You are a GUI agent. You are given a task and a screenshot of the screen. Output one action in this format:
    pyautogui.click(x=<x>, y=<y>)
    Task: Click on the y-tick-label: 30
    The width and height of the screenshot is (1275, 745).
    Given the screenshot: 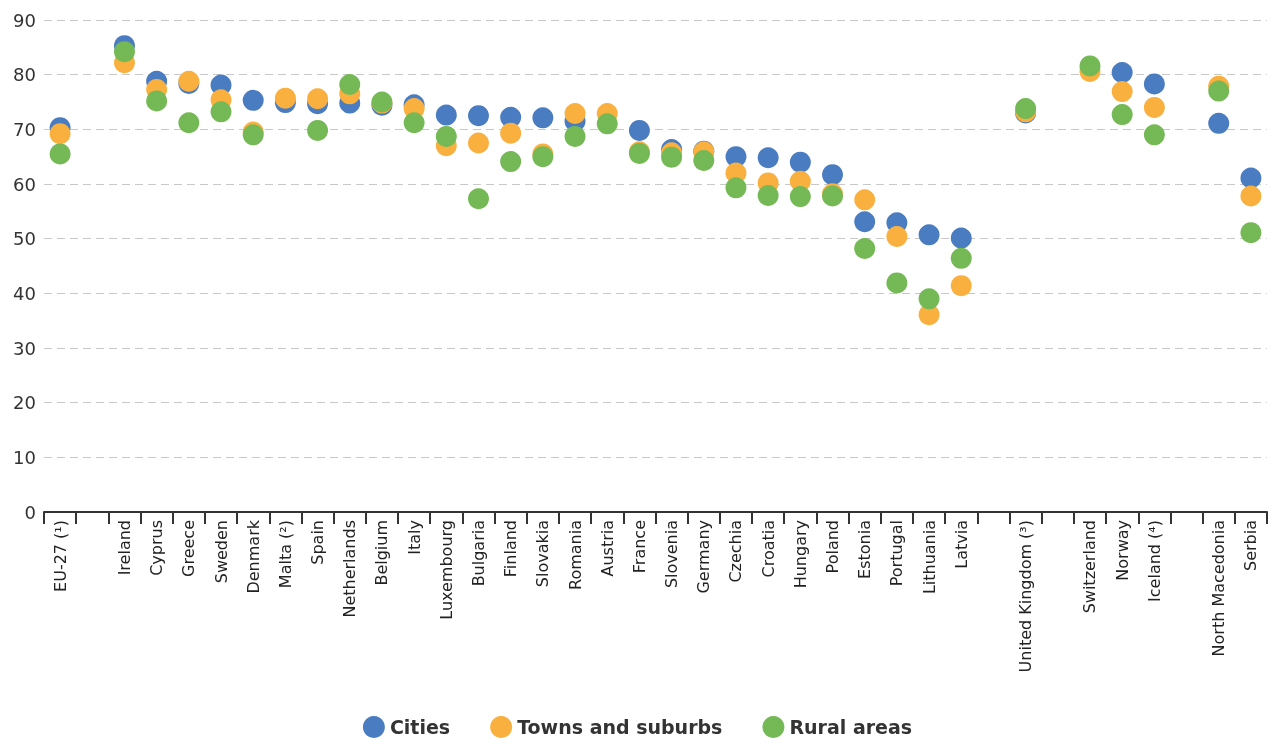 What is the action you would take?
    pyautogui.click(x=24, y=348)
    